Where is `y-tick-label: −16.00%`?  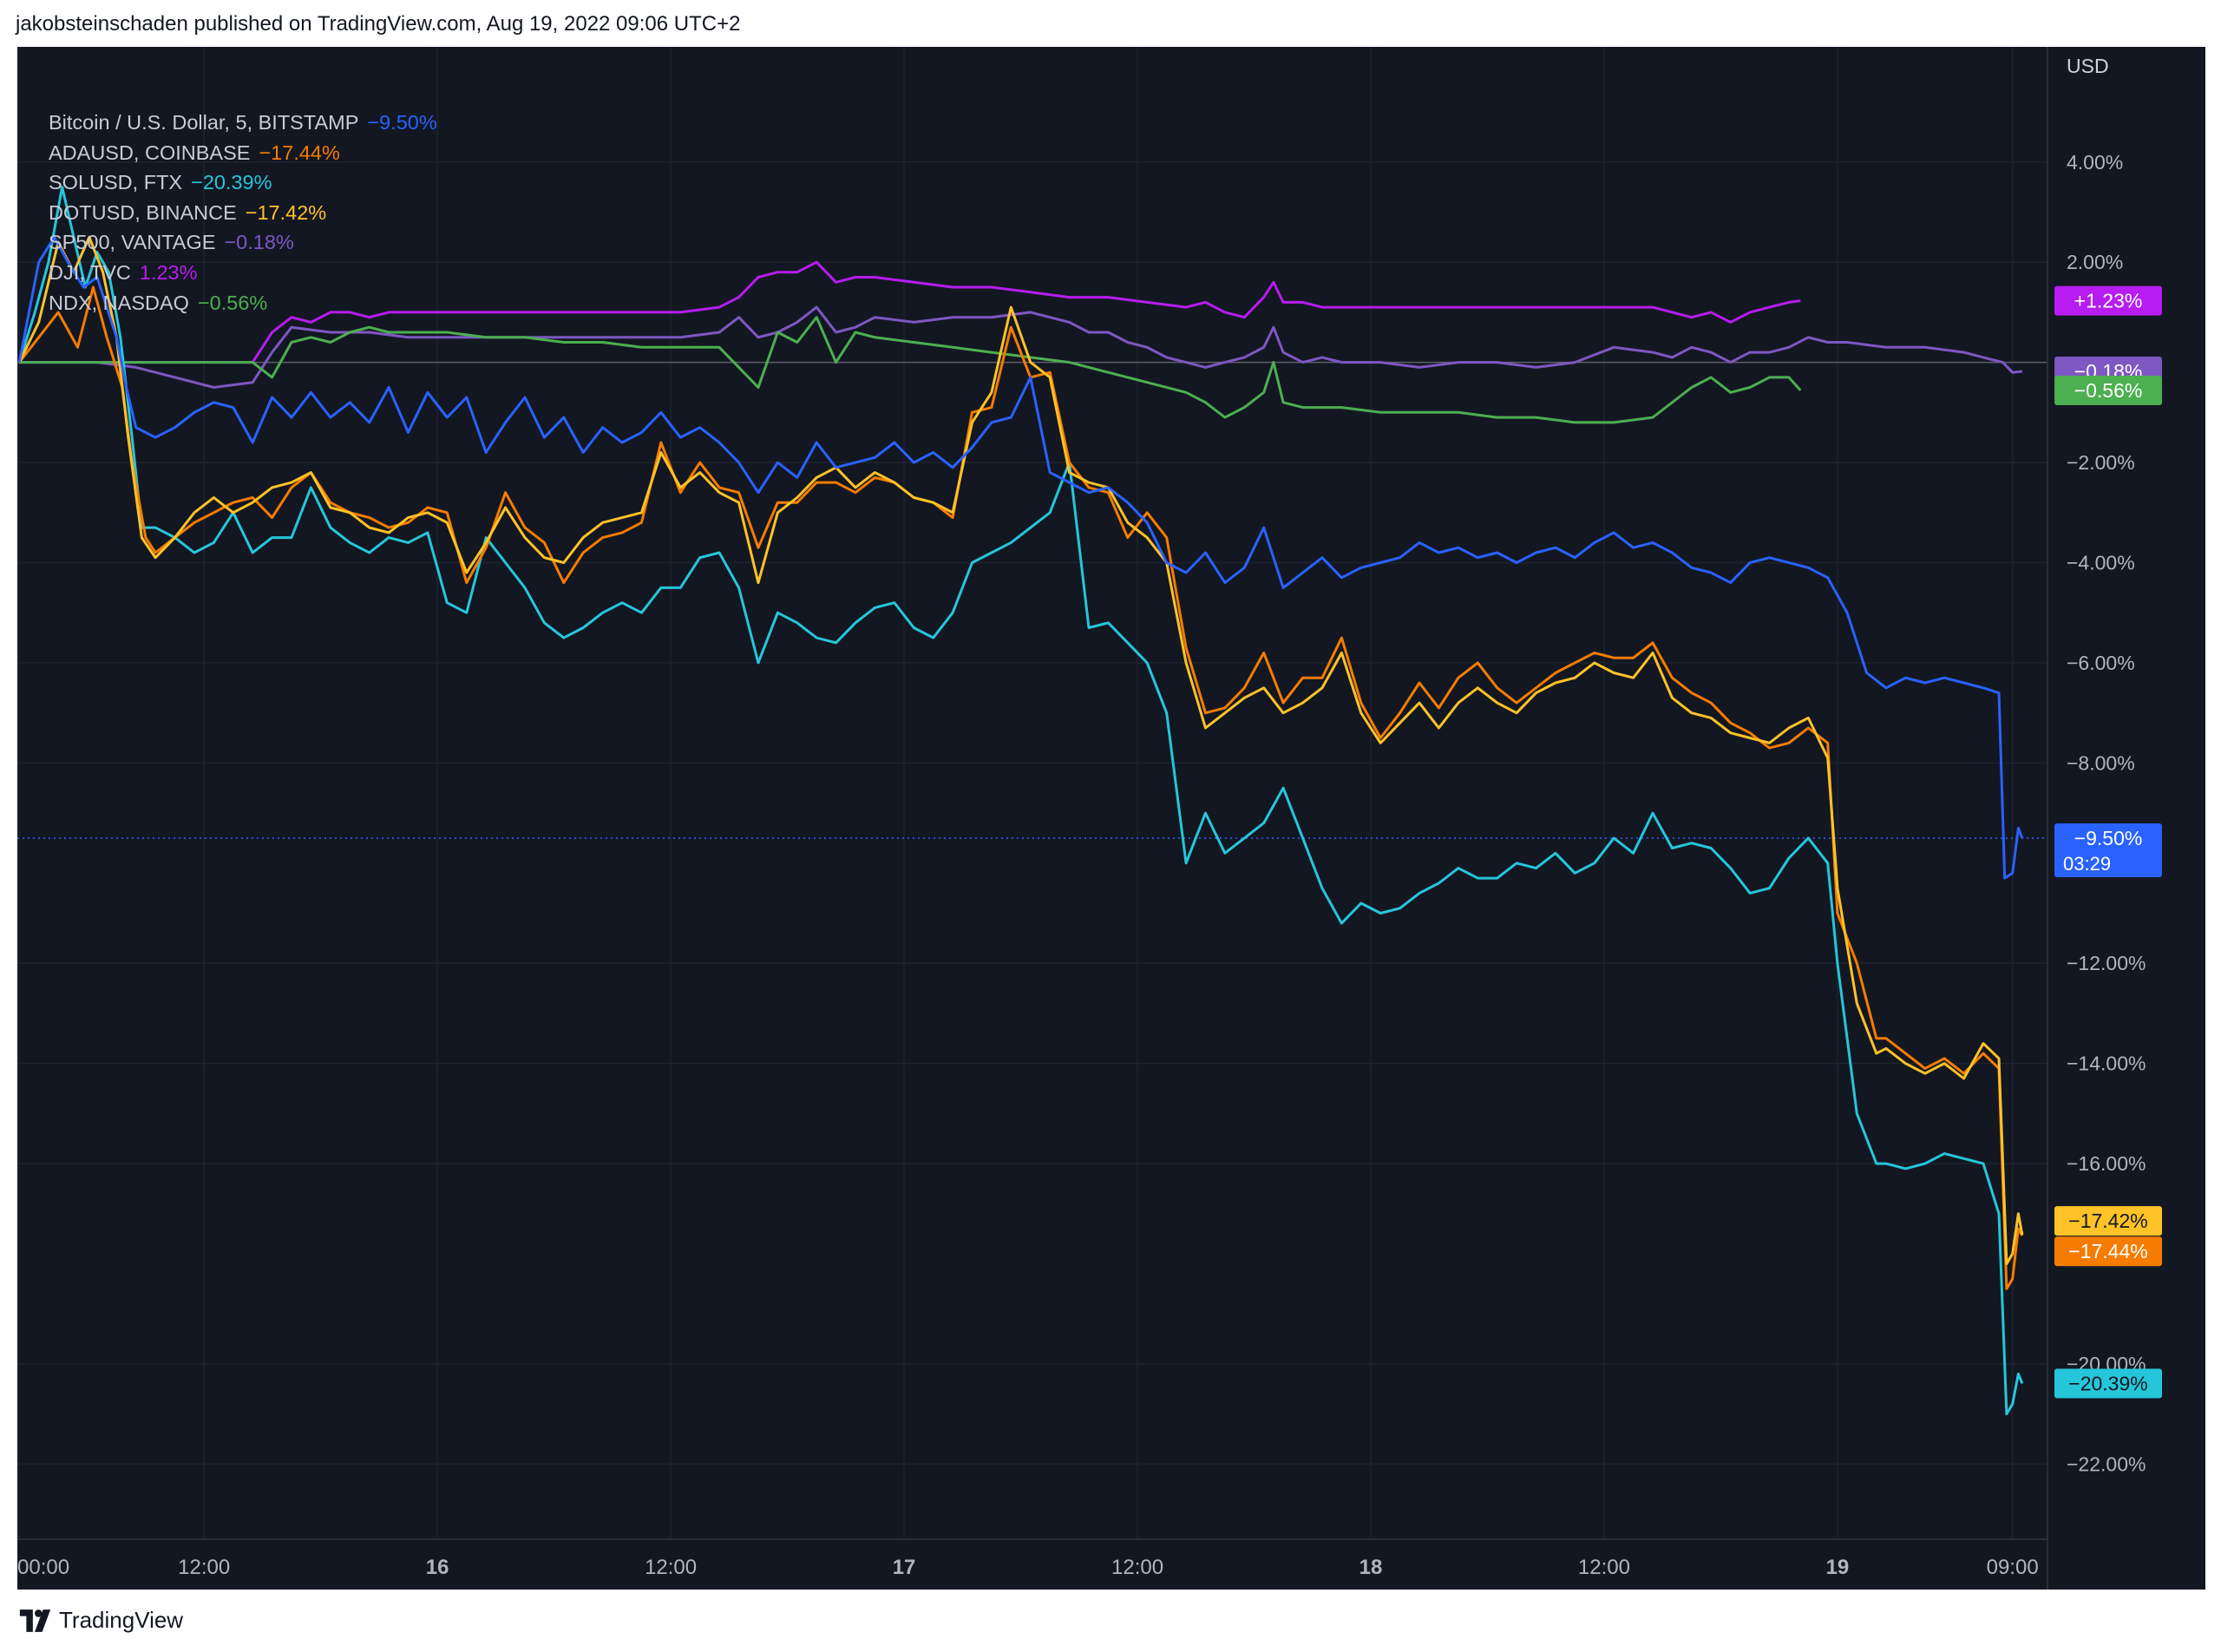 y-tick-label: −16.00% is located at coordinates (2106, 1163).